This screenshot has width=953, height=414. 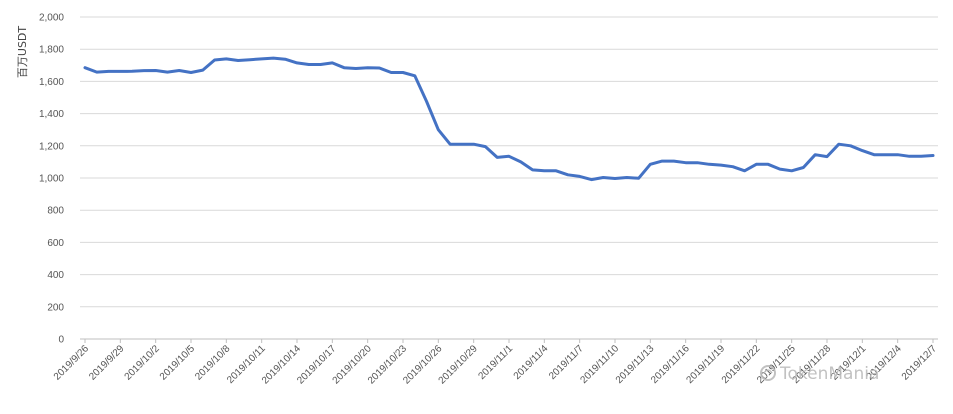 I want to click on y-tick-label: 1,000, so click(x=51, y=179).